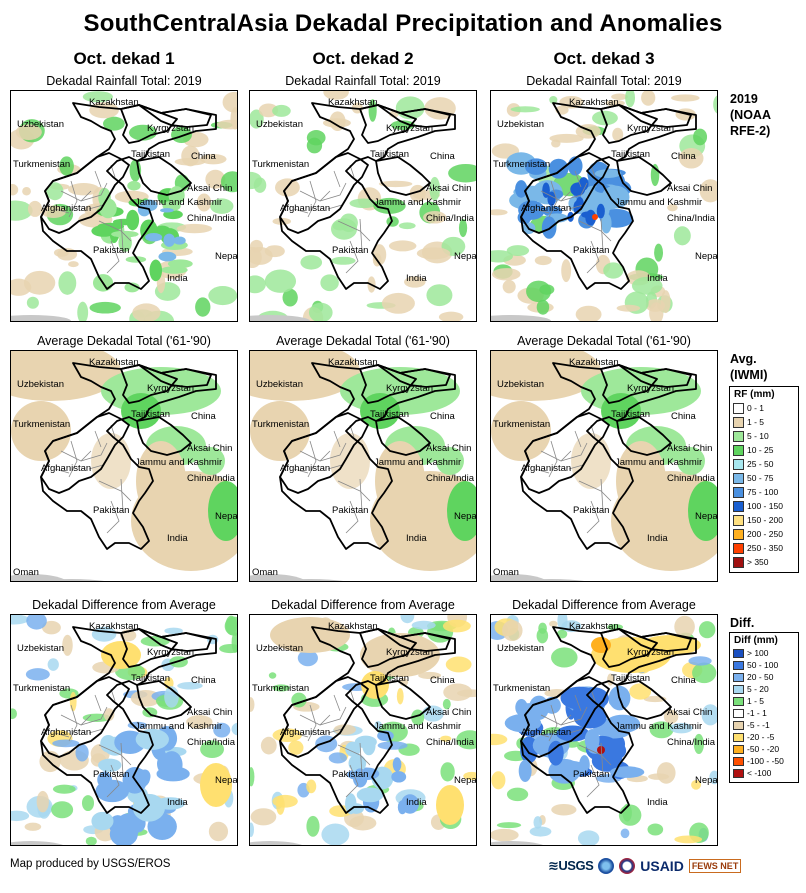 This screenshot has height=893, width=806. I want to click on country-label-nepal: Nepal, so click(465, 256).